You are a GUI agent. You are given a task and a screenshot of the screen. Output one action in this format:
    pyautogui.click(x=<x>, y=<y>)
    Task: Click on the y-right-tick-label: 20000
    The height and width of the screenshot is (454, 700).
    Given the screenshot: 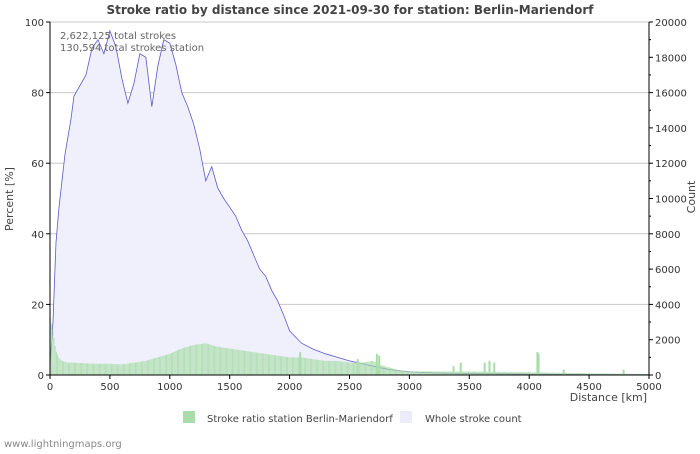 What is the action you would take?
    pyautogui.click(x=671, y=23)
    